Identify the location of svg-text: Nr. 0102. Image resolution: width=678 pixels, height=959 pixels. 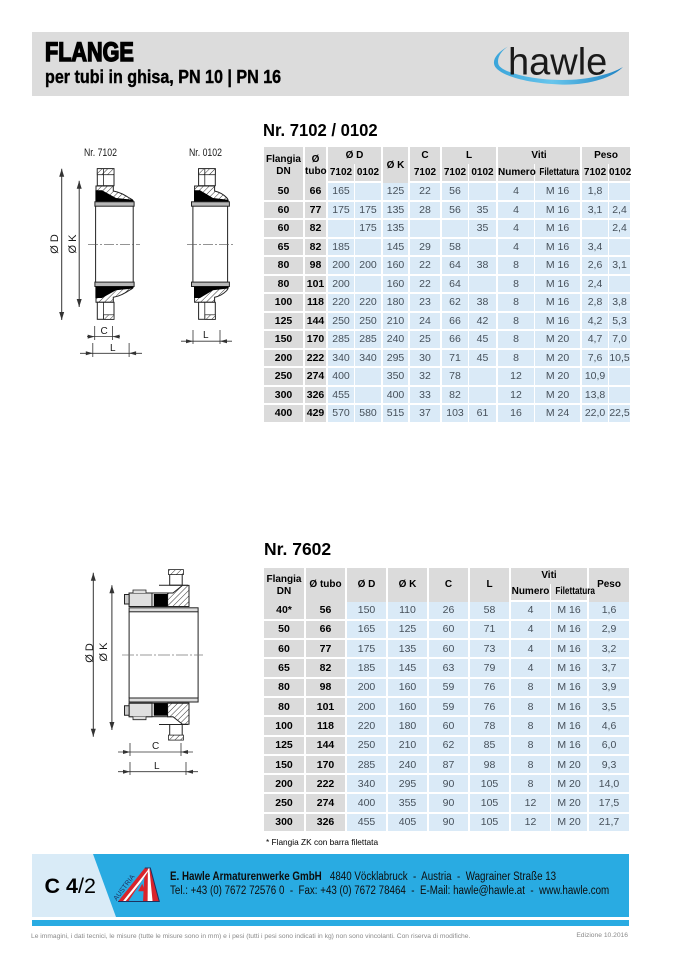
(205, 153).